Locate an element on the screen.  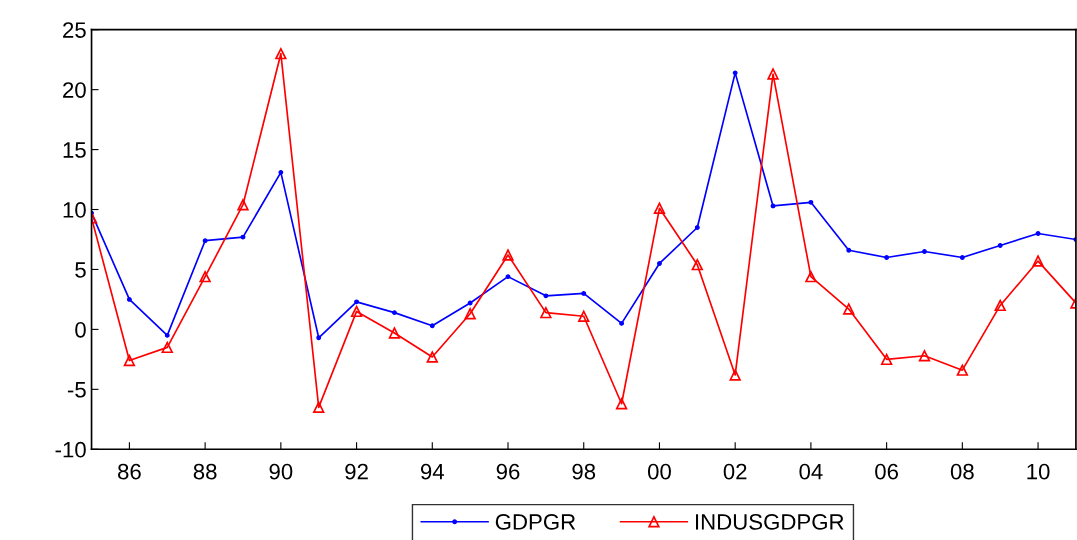
y-tick-label: 15 is located at coordinates (74, 150).